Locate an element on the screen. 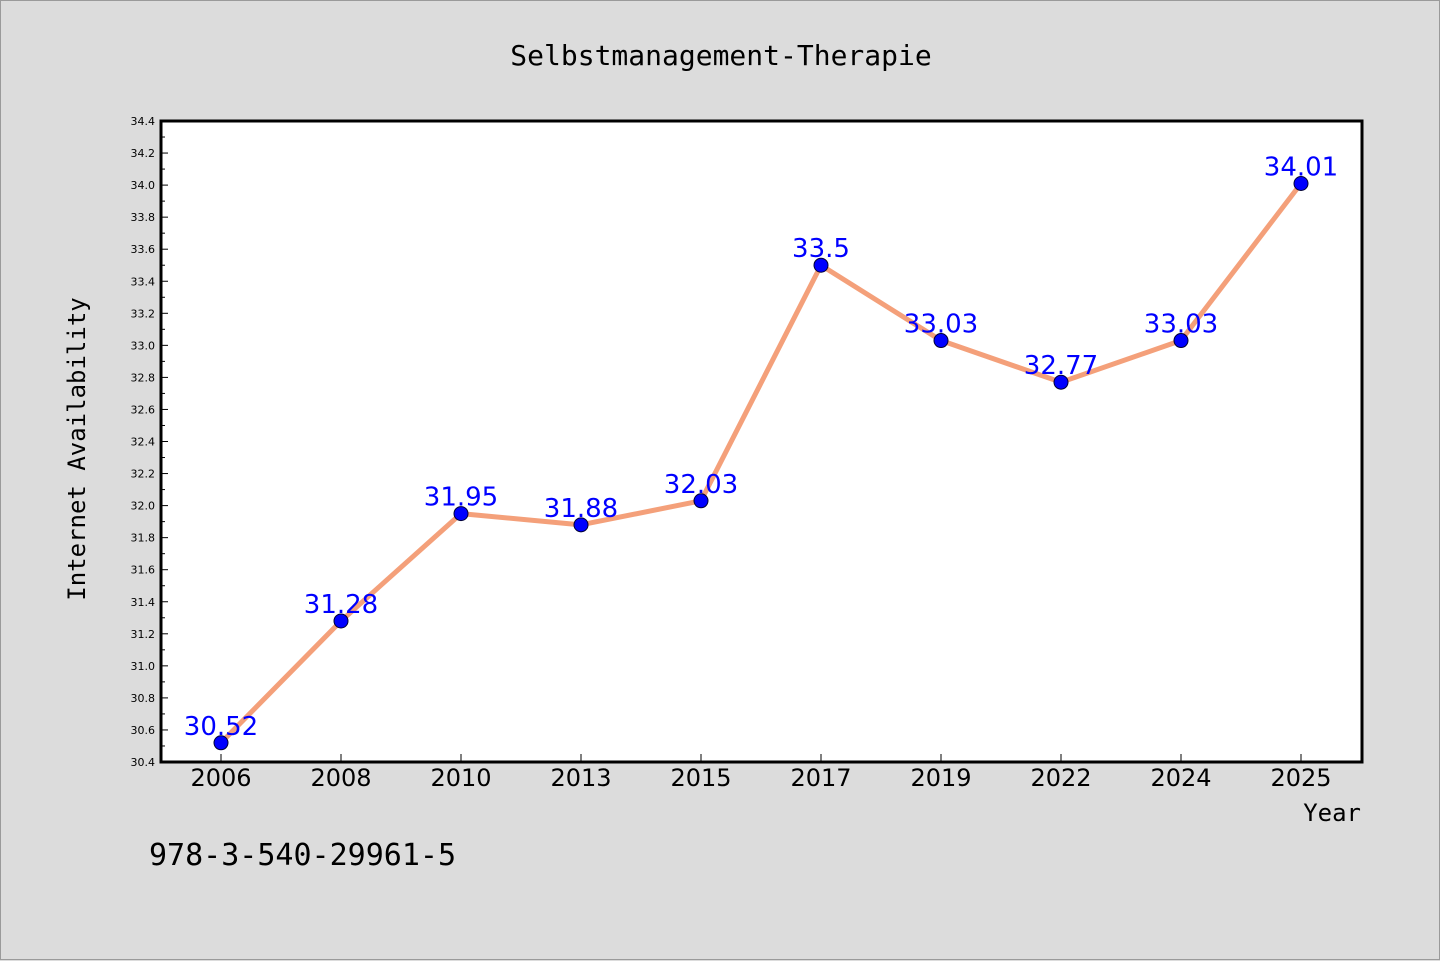 This screenshot has height=961, width=1440. y-tick-label: 30.6 is located at coordinates (143, 730).